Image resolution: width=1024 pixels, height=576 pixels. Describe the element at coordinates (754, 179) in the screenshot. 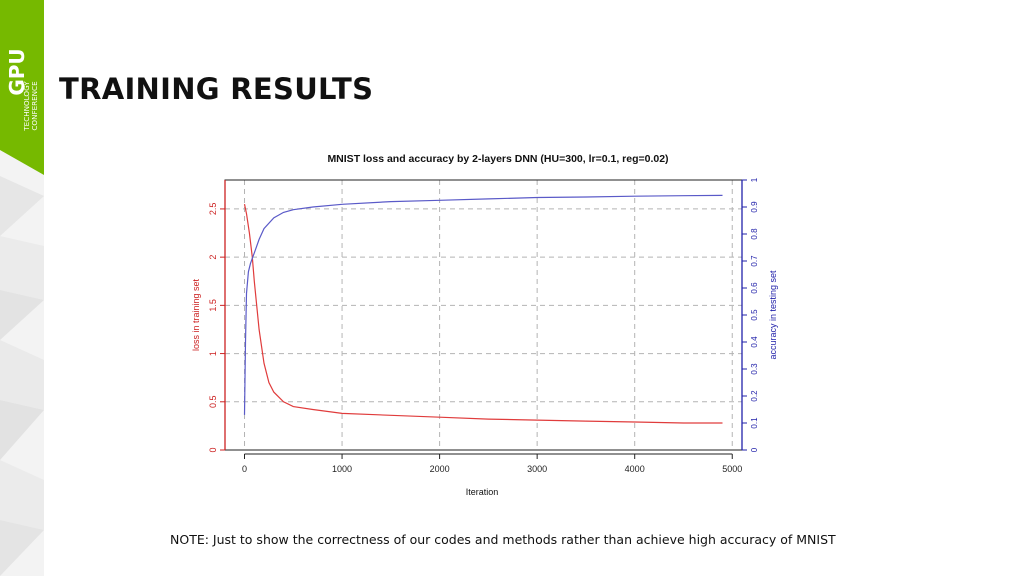

I see `right-y-tick-label: 1` at that location.